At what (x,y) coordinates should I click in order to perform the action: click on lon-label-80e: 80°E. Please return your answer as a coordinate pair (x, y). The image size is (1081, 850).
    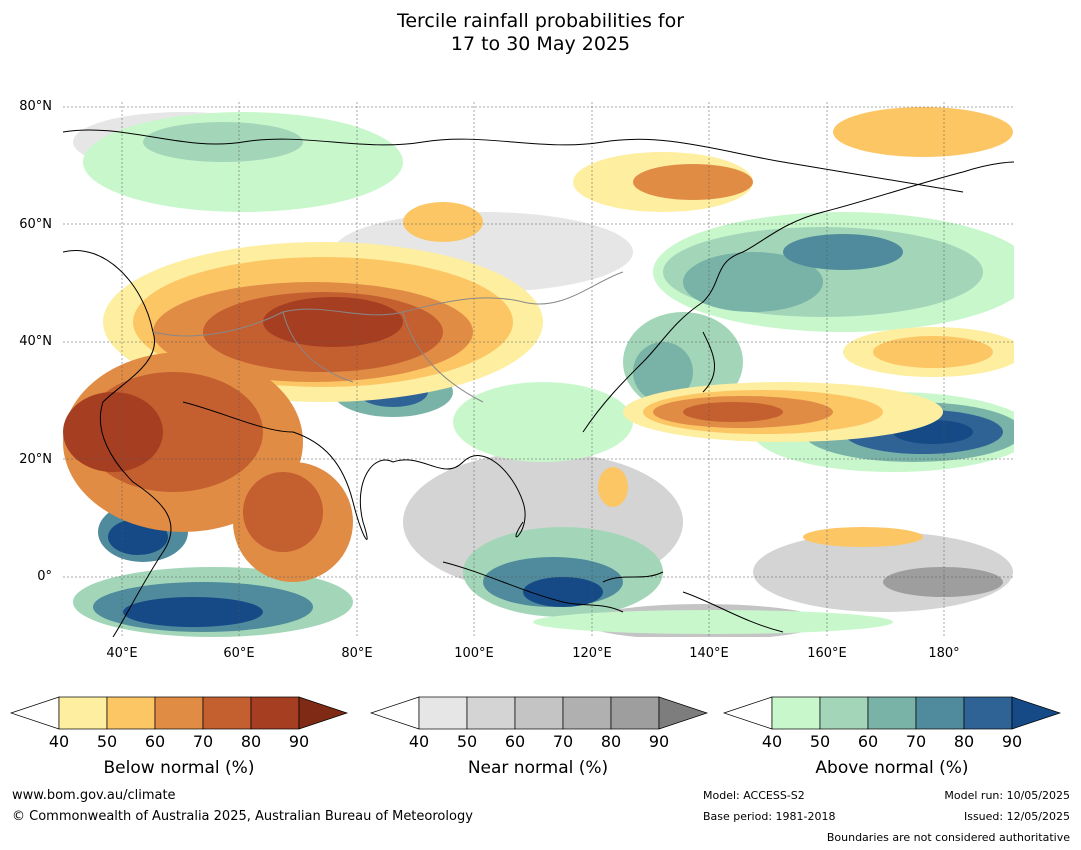
    Looking at the image, I should click on (357, 653).